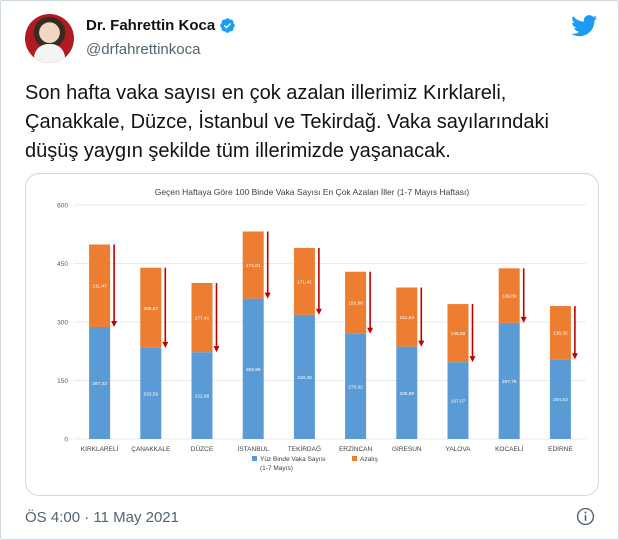 The height and width of the screenshot is (540, 619). Describe the element at coordinates (66, 440) in the screenshot. I see `y-tick-label: 0` at that location.